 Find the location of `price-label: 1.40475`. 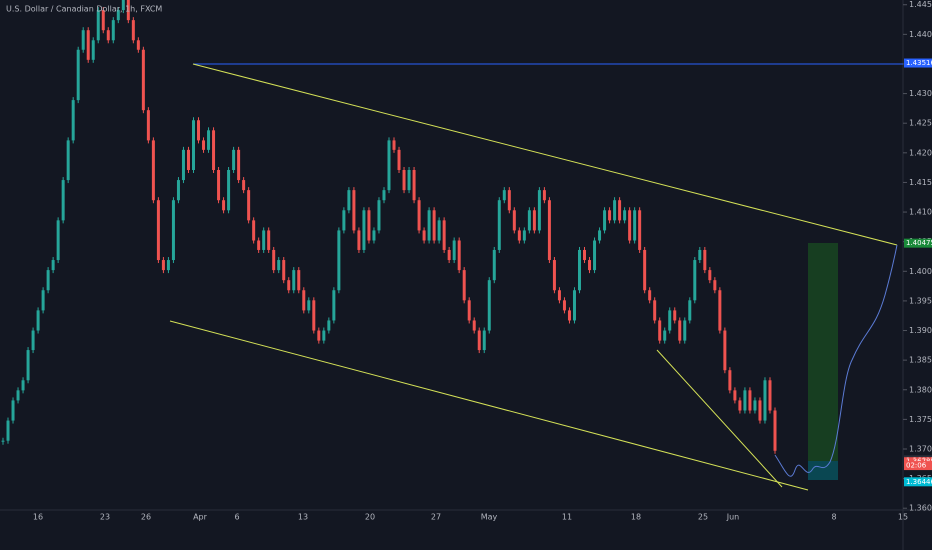

price-label: 1.40475 is located at coordinates (919, 243).